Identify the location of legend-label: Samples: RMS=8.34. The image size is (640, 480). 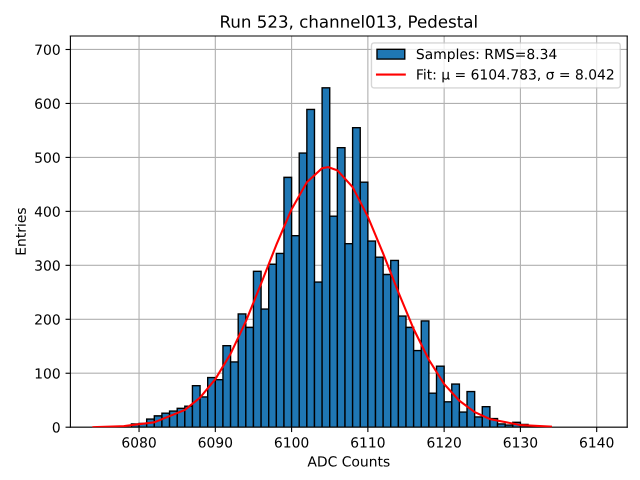
(486, 55).